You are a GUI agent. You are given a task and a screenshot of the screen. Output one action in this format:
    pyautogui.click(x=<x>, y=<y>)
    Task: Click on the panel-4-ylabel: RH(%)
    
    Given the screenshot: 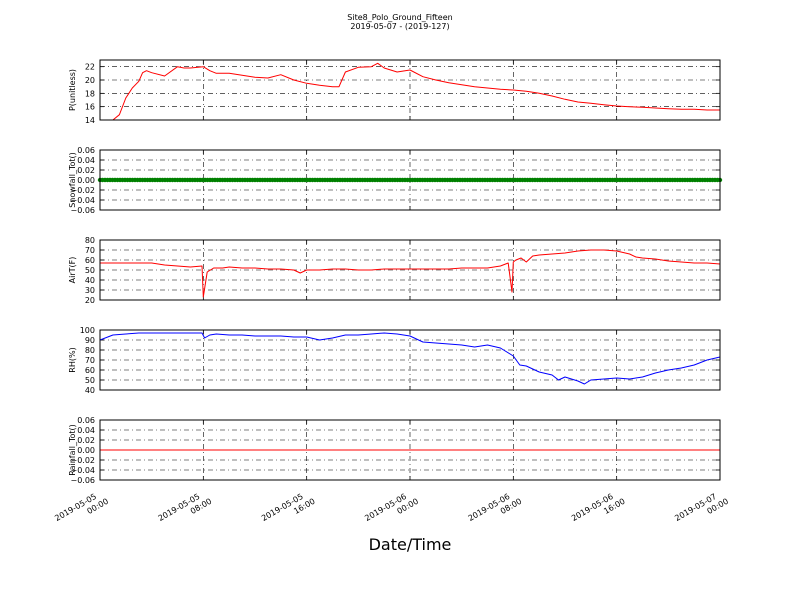 What is the action you would take?
    pyautogui.click(x=72, y=359)
    